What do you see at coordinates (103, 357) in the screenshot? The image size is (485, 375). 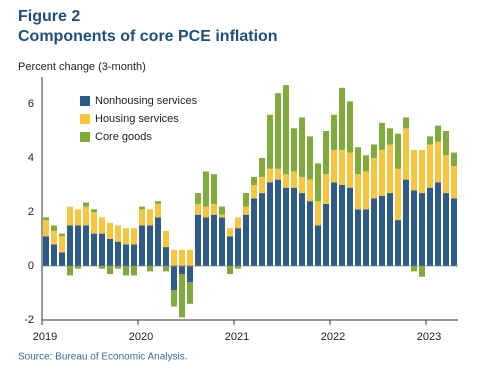 I see `source: Source: Bureau of Economic Analysis.` at bounding box center [103, 357].